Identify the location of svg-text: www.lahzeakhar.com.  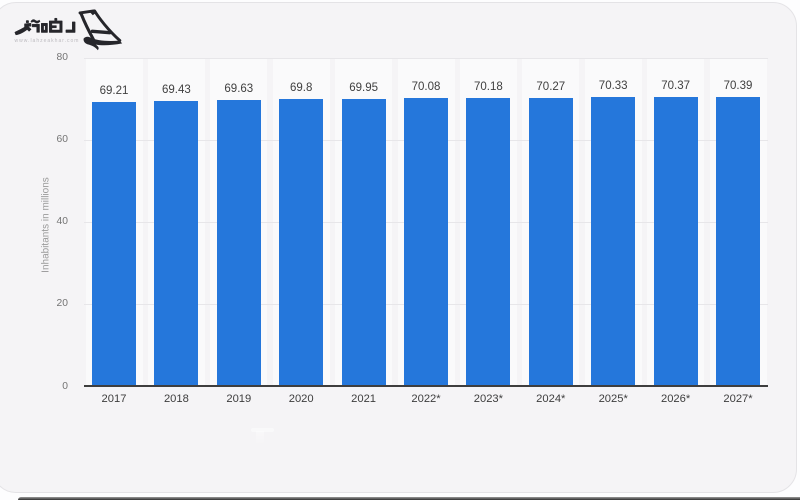
(47, 41).